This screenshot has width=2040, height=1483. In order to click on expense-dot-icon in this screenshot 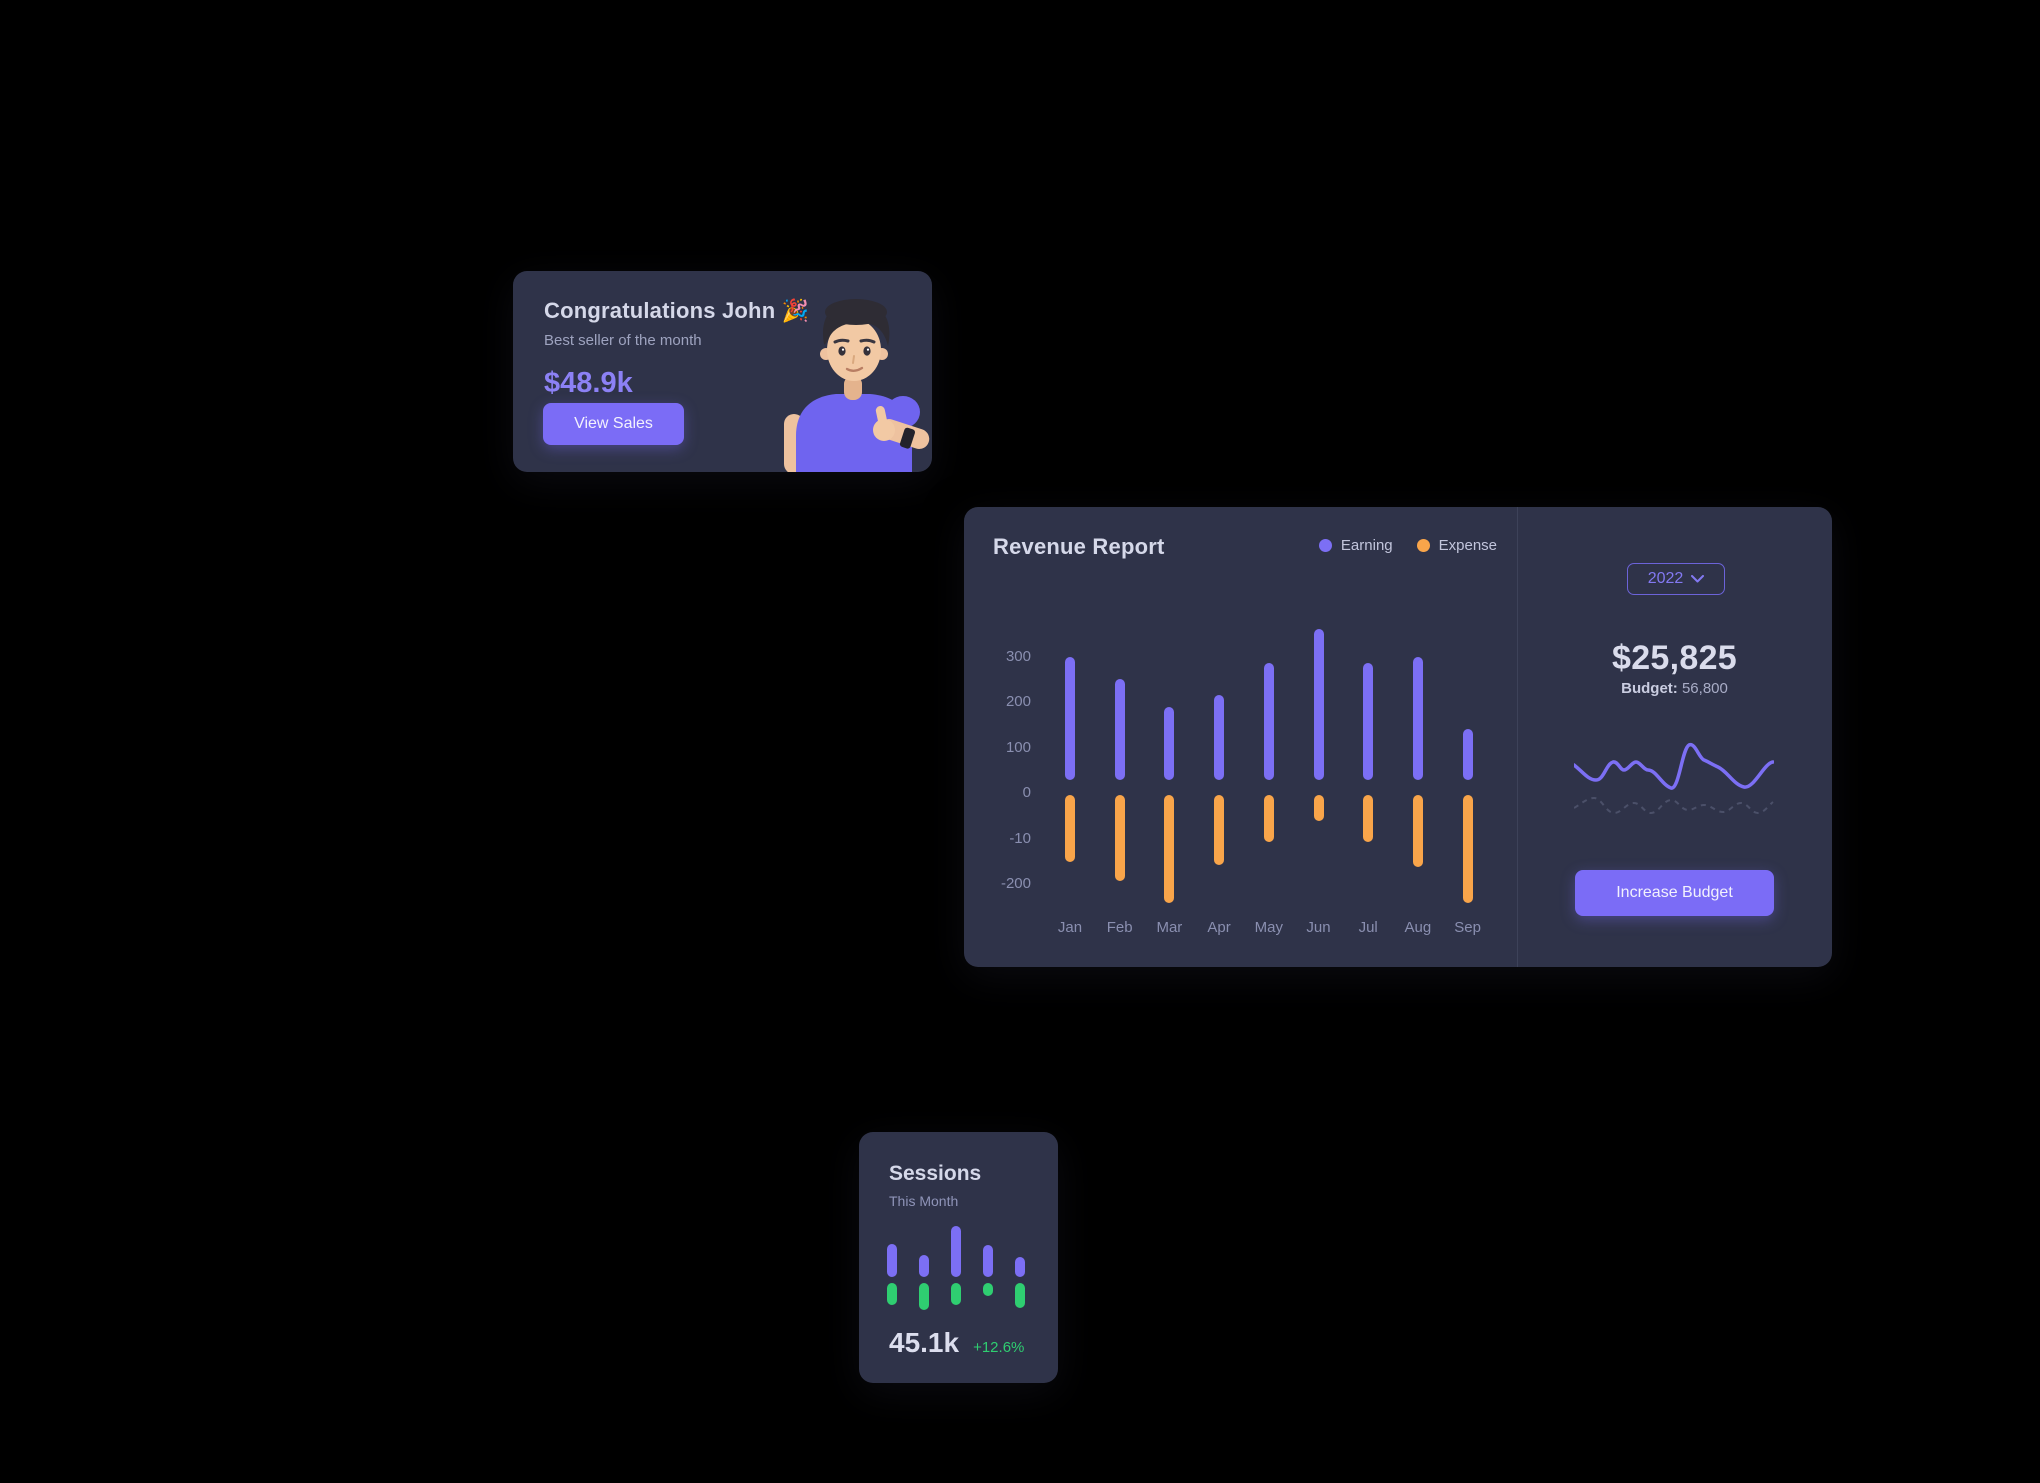, I will do `click(1423, 545)`.